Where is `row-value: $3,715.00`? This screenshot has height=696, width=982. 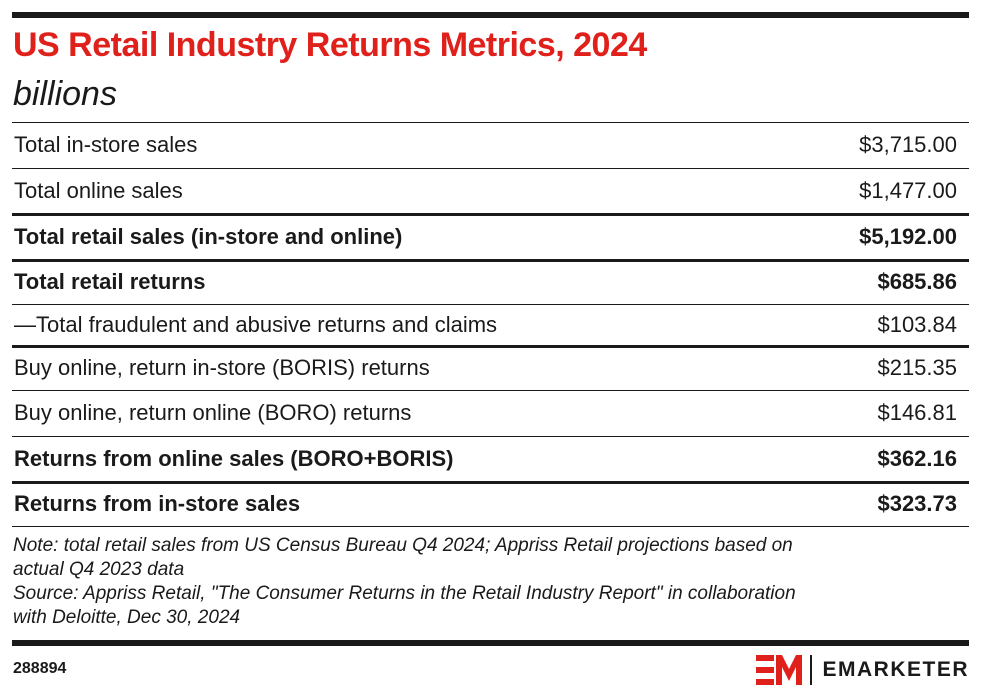 row-value: $3,715.00 is located at coordinates (908, 144).